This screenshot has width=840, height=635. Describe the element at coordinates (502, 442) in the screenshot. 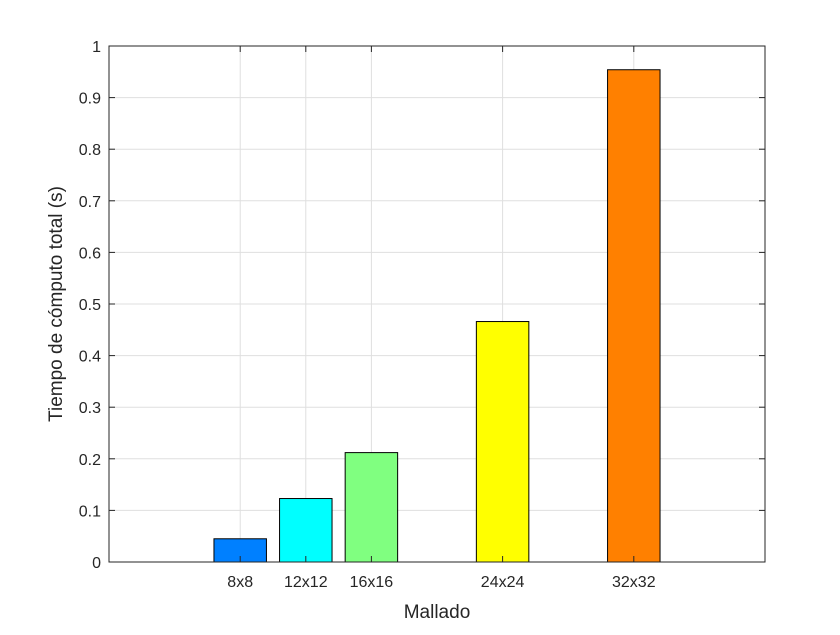

I see `bar-24x24` at that location.